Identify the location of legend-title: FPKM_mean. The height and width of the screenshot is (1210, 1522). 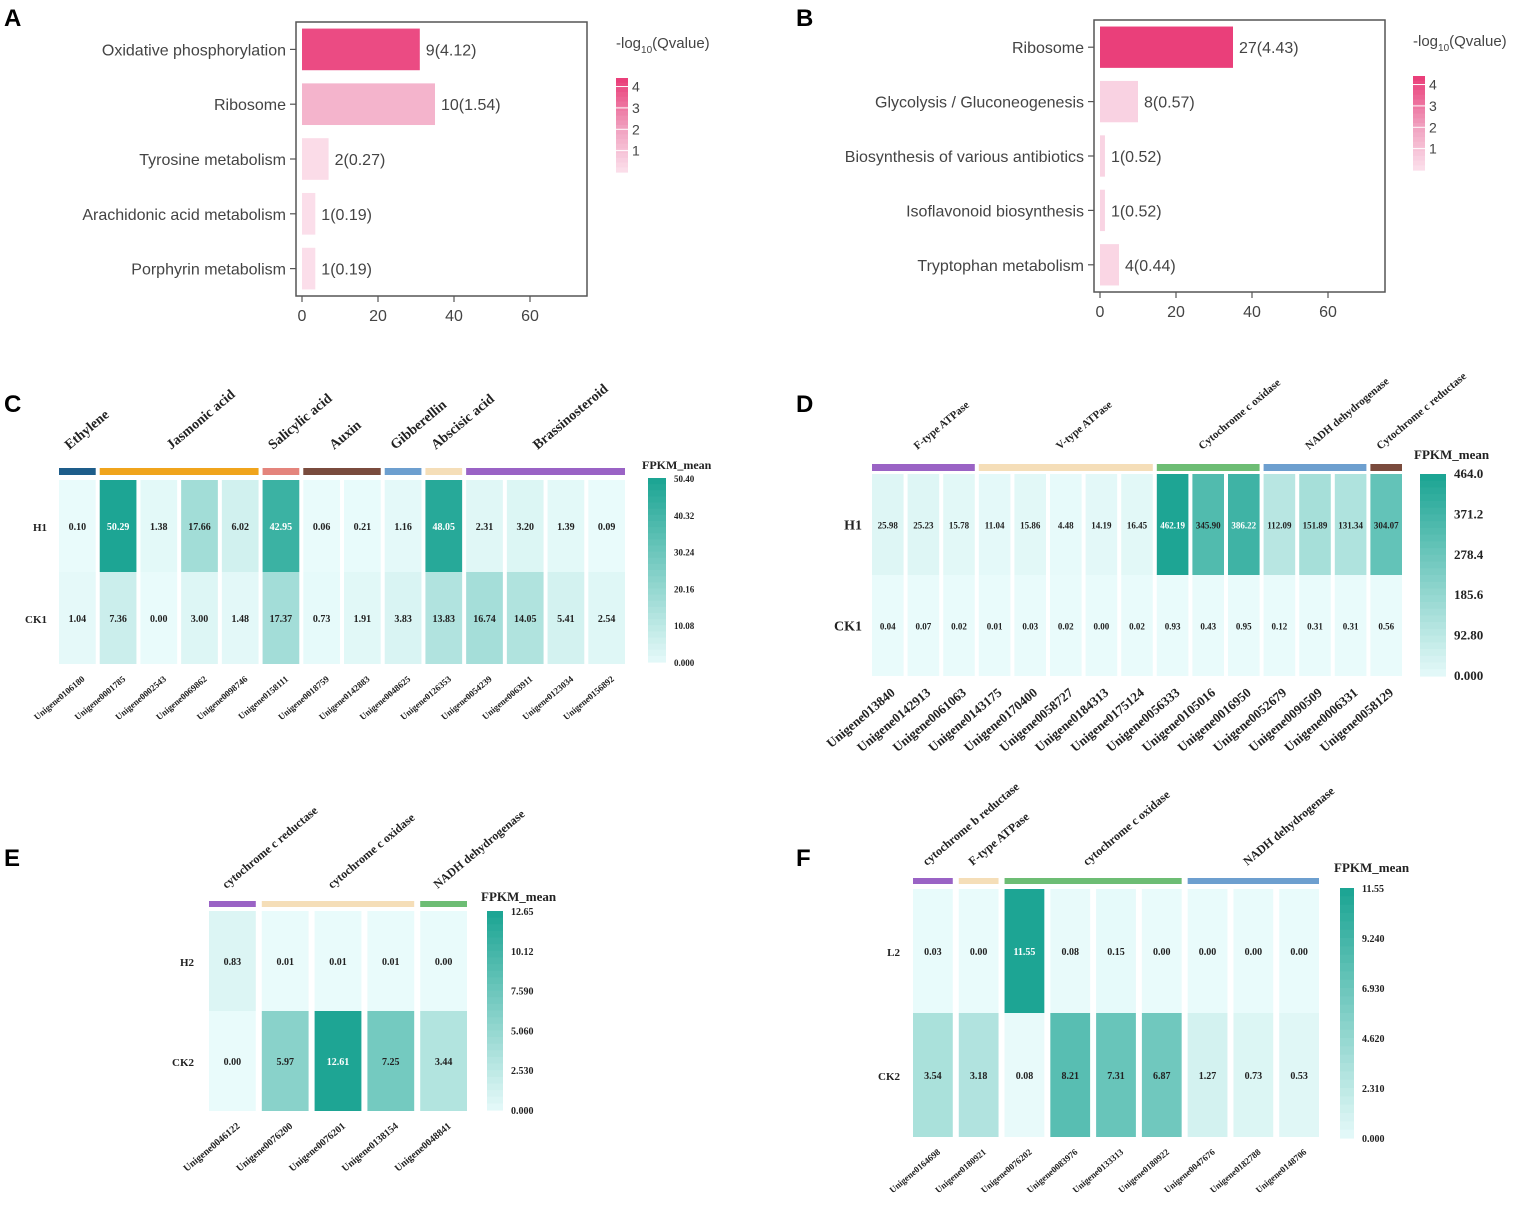
(1452, 454).